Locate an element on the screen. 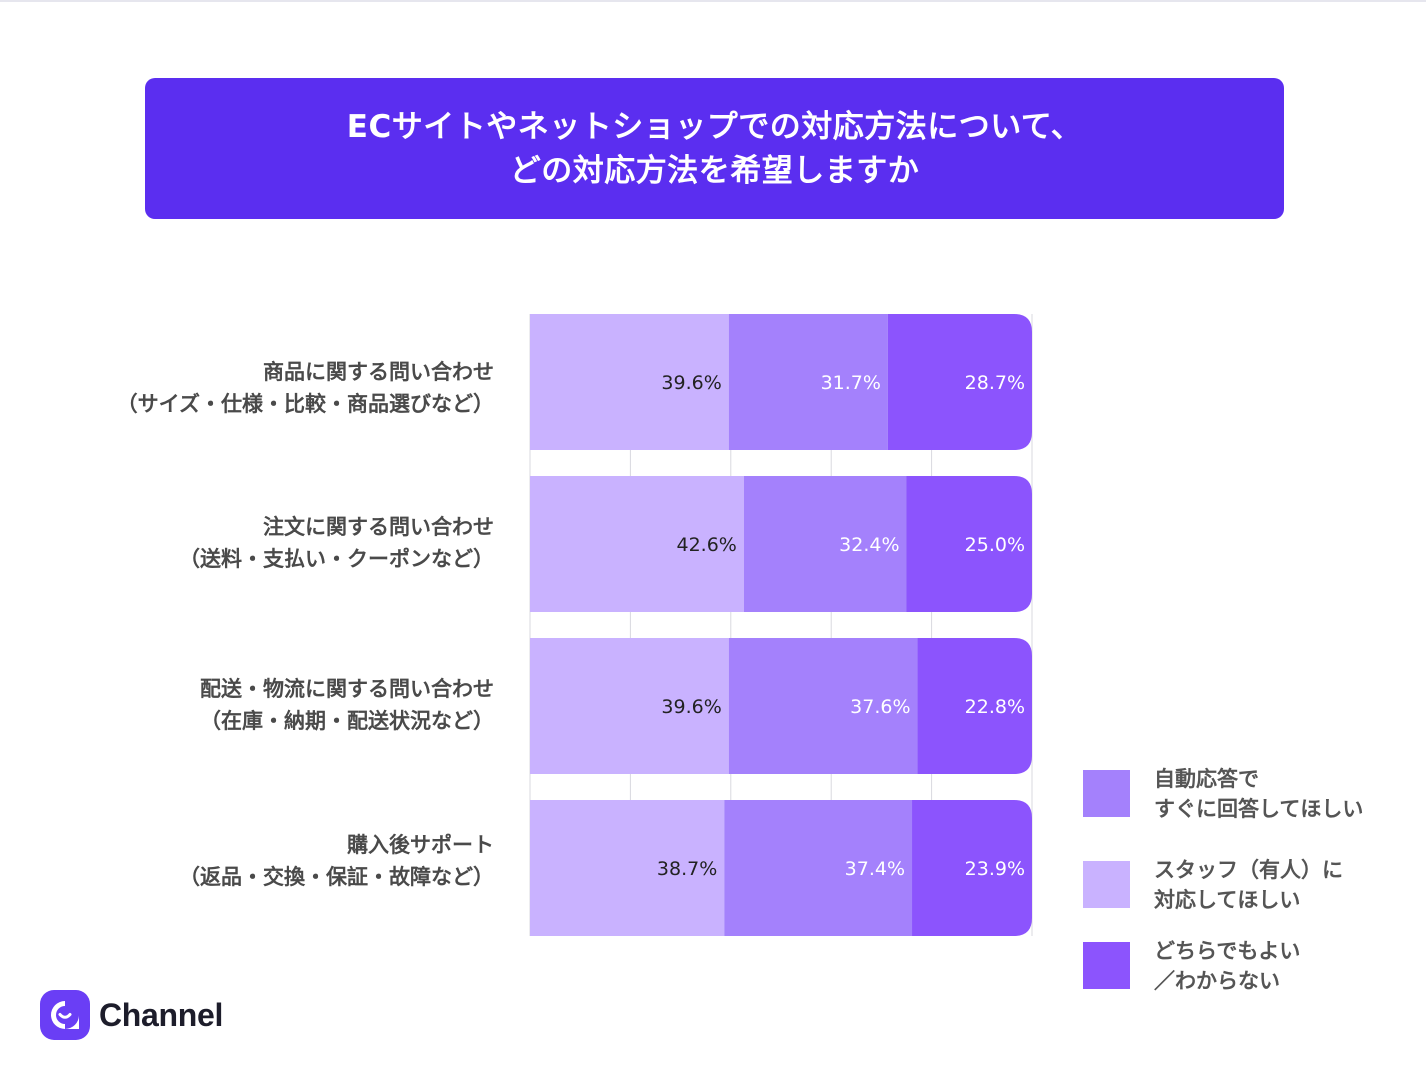 This screenshot has height=1074, width=1426. title-banner: ECサイトやネットショップでの対応方法について、 どの対応方法を希望しますか is located at coordinates (714, 148).